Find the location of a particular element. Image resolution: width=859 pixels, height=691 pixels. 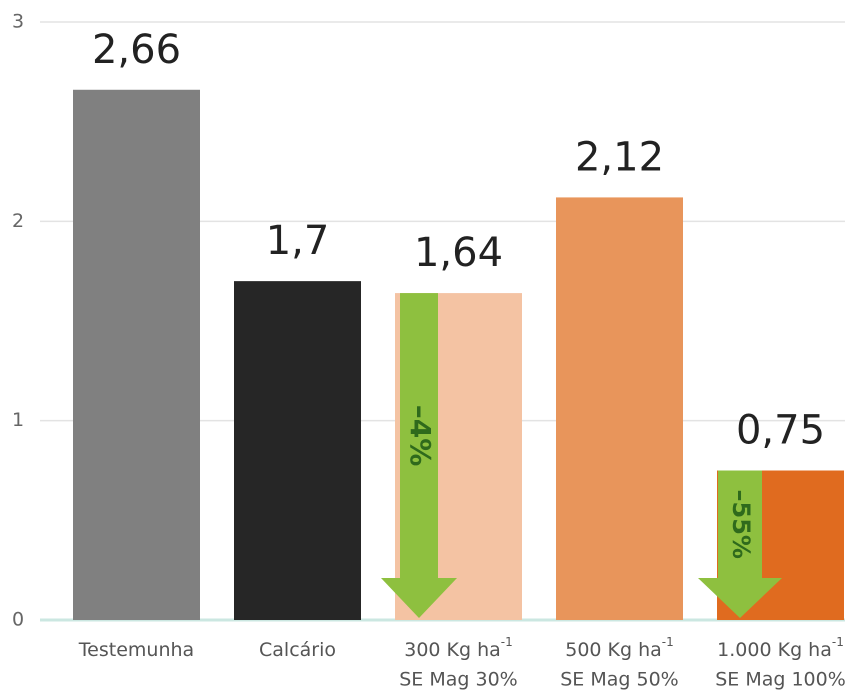

x-tick-label-line2: SE Mag 30% is located at coordinates (458, 680).